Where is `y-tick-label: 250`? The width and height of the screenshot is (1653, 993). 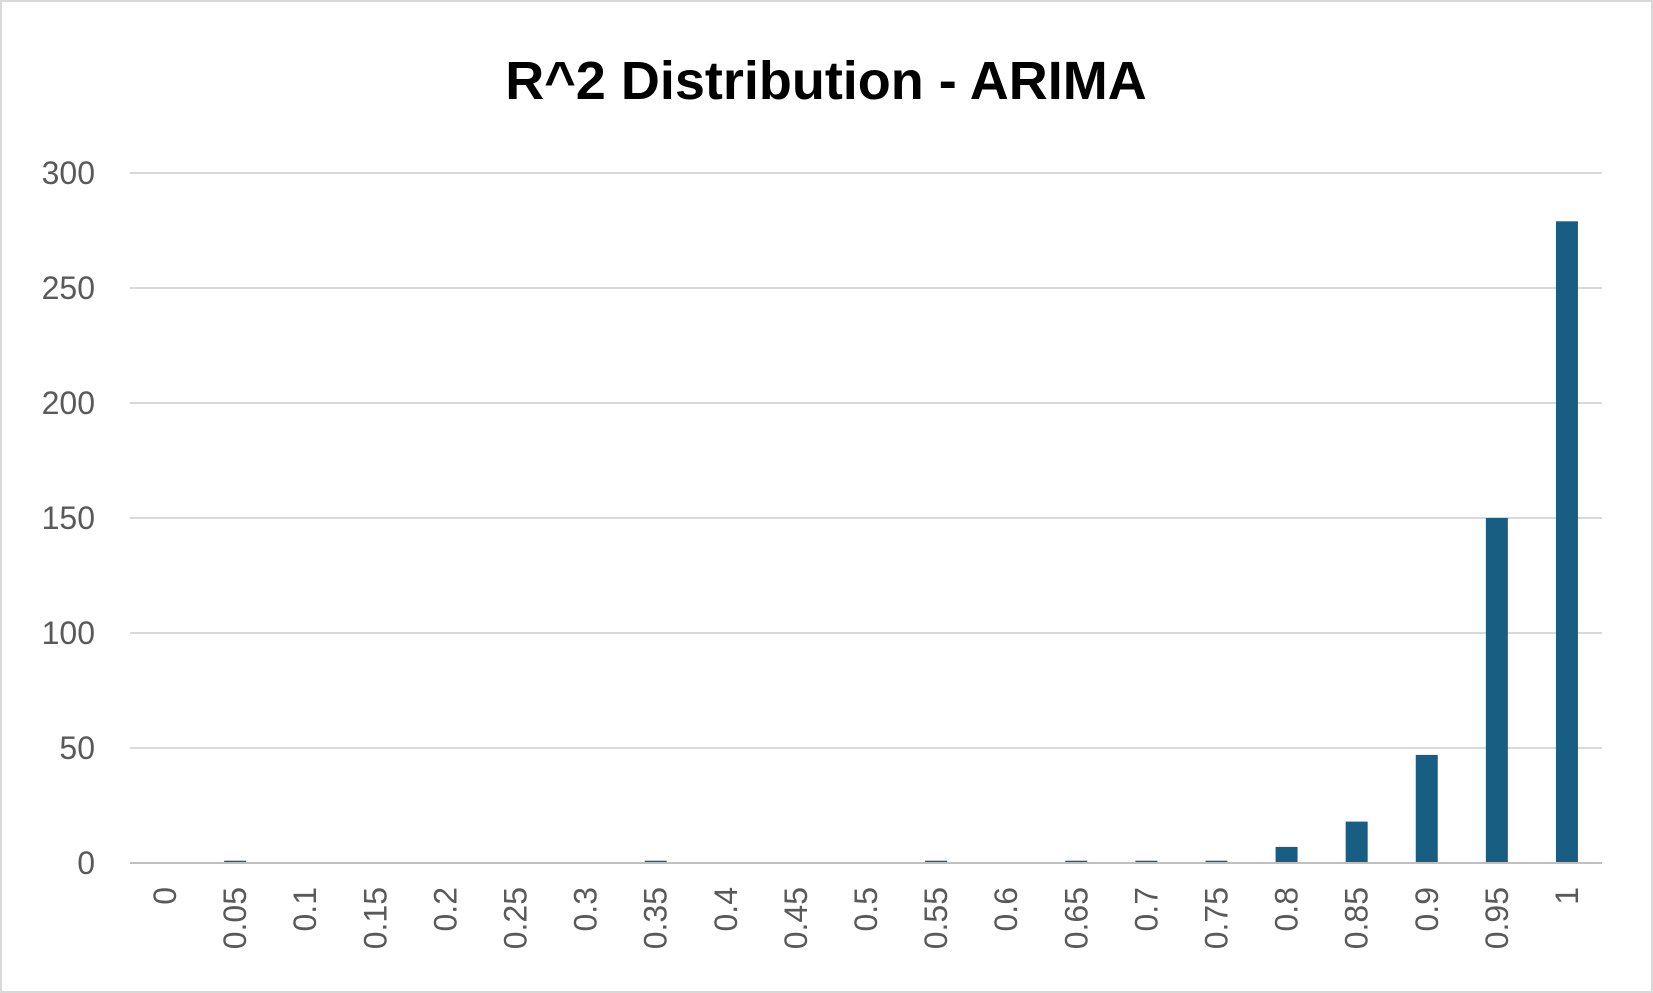
y-tick-label: 250 is located at coordinates (68, 288).